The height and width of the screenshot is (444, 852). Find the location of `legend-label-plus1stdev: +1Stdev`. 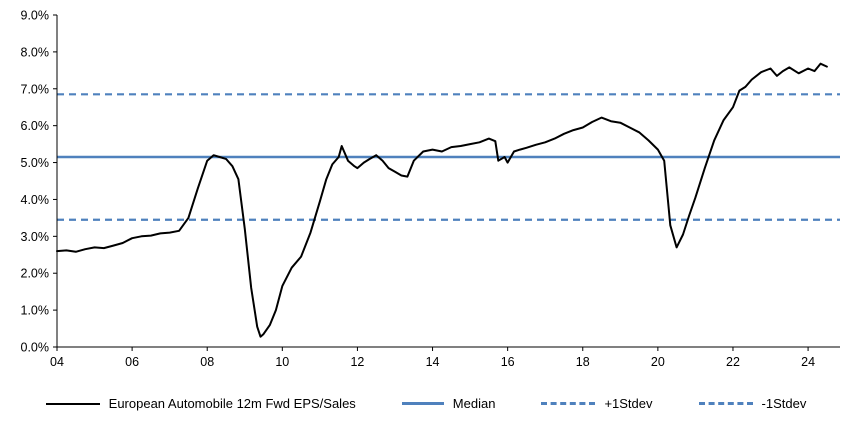

legend-label-plus1stdev: +1Stdev is located at coordinates (628, 403).